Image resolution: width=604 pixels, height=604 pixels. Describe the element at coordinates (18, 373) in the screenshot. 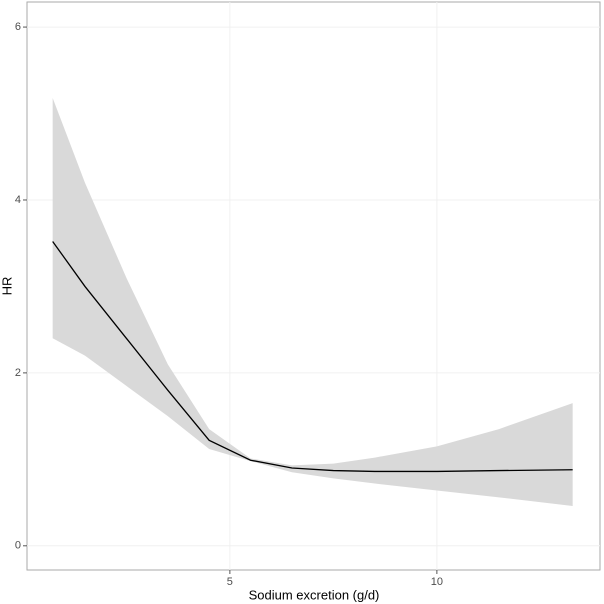

I see `y-tick-label: 2` at that location.